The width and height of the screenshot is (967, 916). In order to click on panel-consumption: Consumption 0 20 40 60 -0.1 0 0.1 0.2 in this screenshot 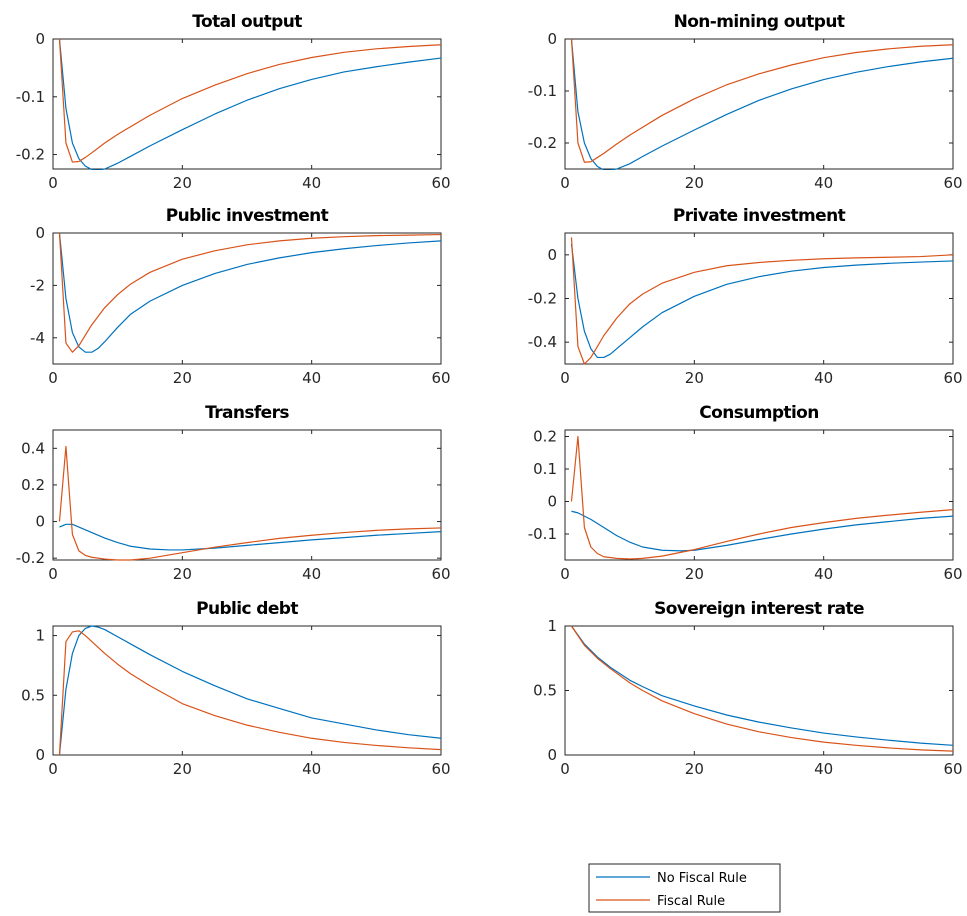, I will do `click(745, 493)`.